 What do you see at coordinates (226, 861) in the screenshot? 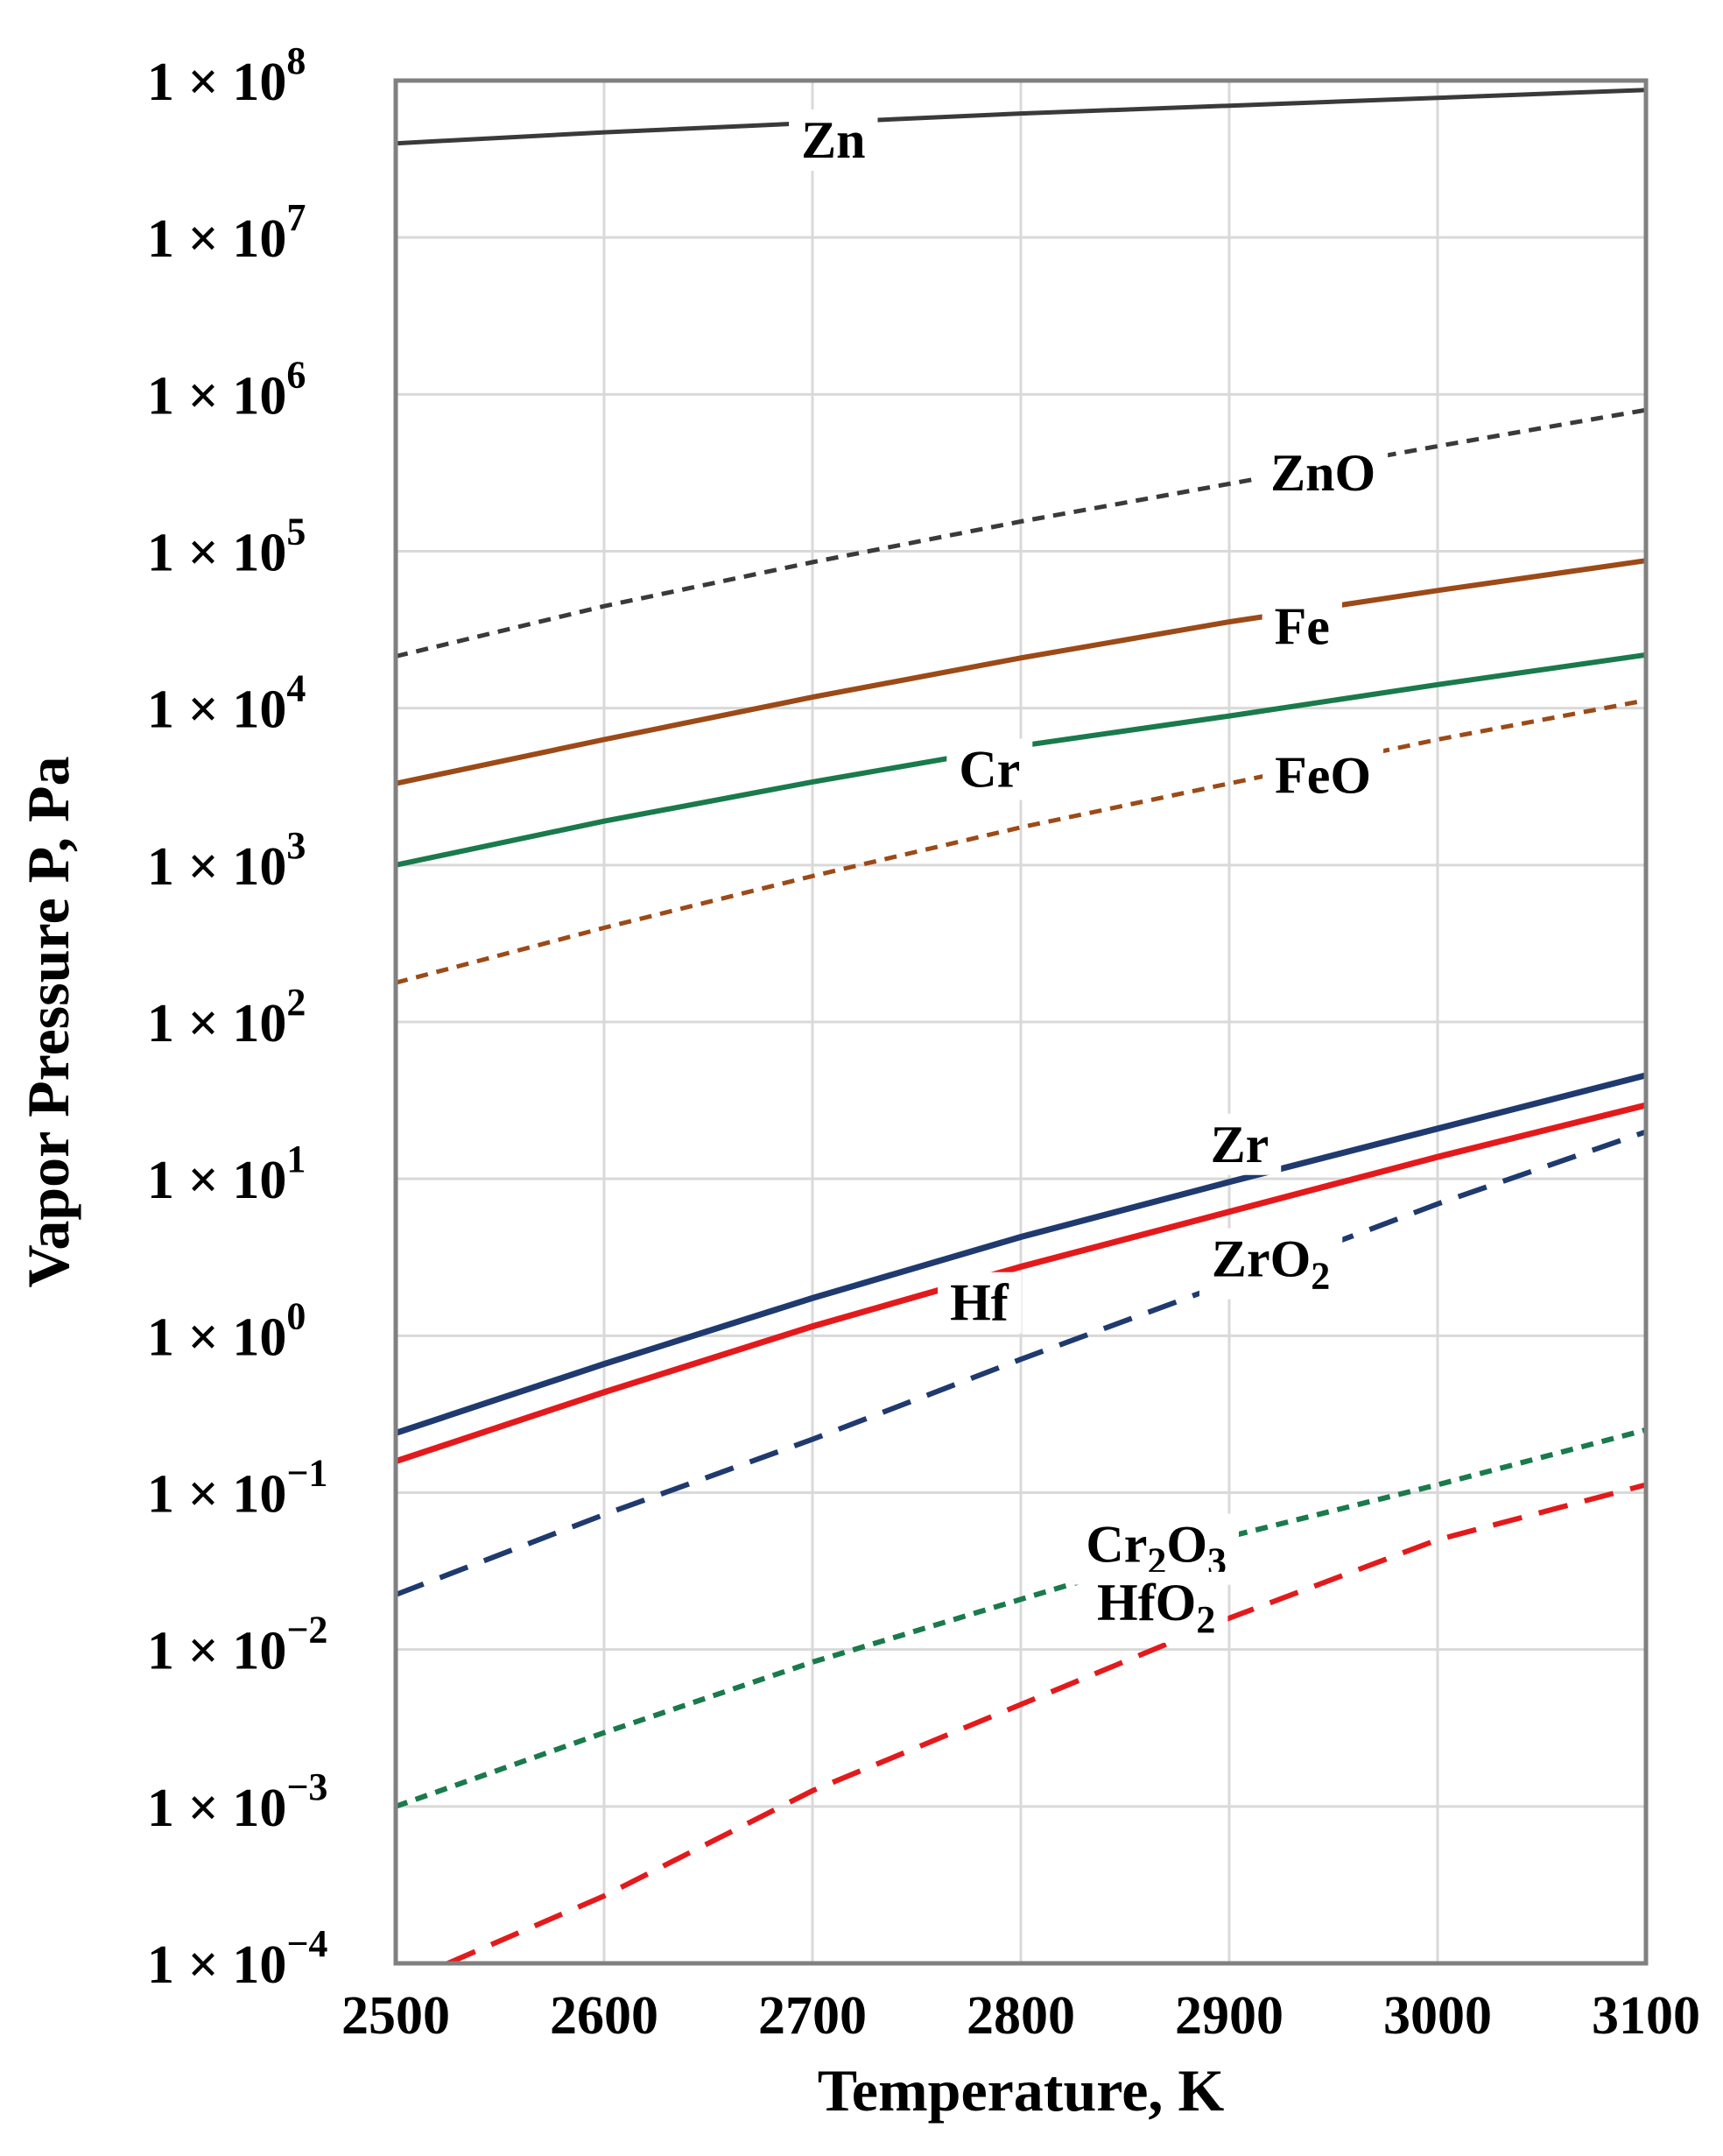
I see `y-tick-label: 1 × 10³` at bounding box center [226, 861].